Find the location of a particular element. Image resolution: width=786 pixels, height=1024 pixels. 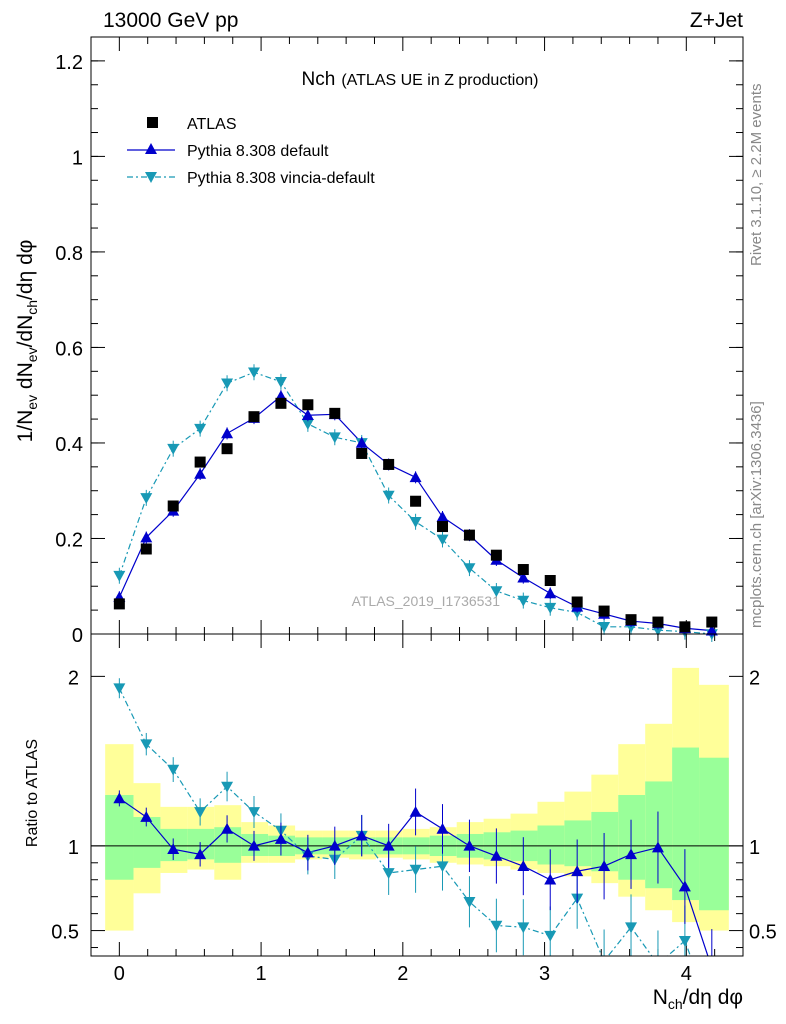

ratio-y-tick-label: 1 is located at coordinates (73, 848).